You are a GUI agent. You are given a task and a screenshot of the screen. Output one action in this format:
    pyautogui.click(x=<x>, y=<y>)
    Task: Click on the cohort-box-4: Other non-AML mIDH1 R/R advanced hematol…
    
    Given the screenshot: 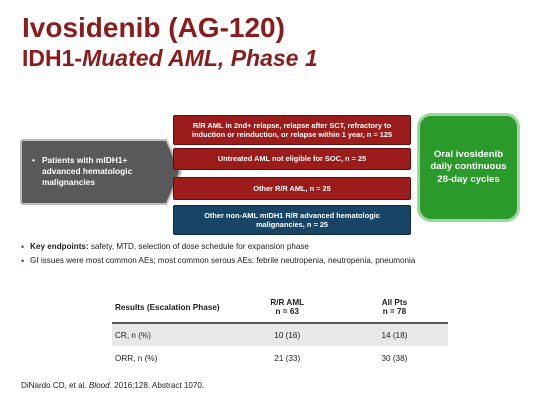 What is the action you would take?
    pyautogui.click(x=292, y=220)
    